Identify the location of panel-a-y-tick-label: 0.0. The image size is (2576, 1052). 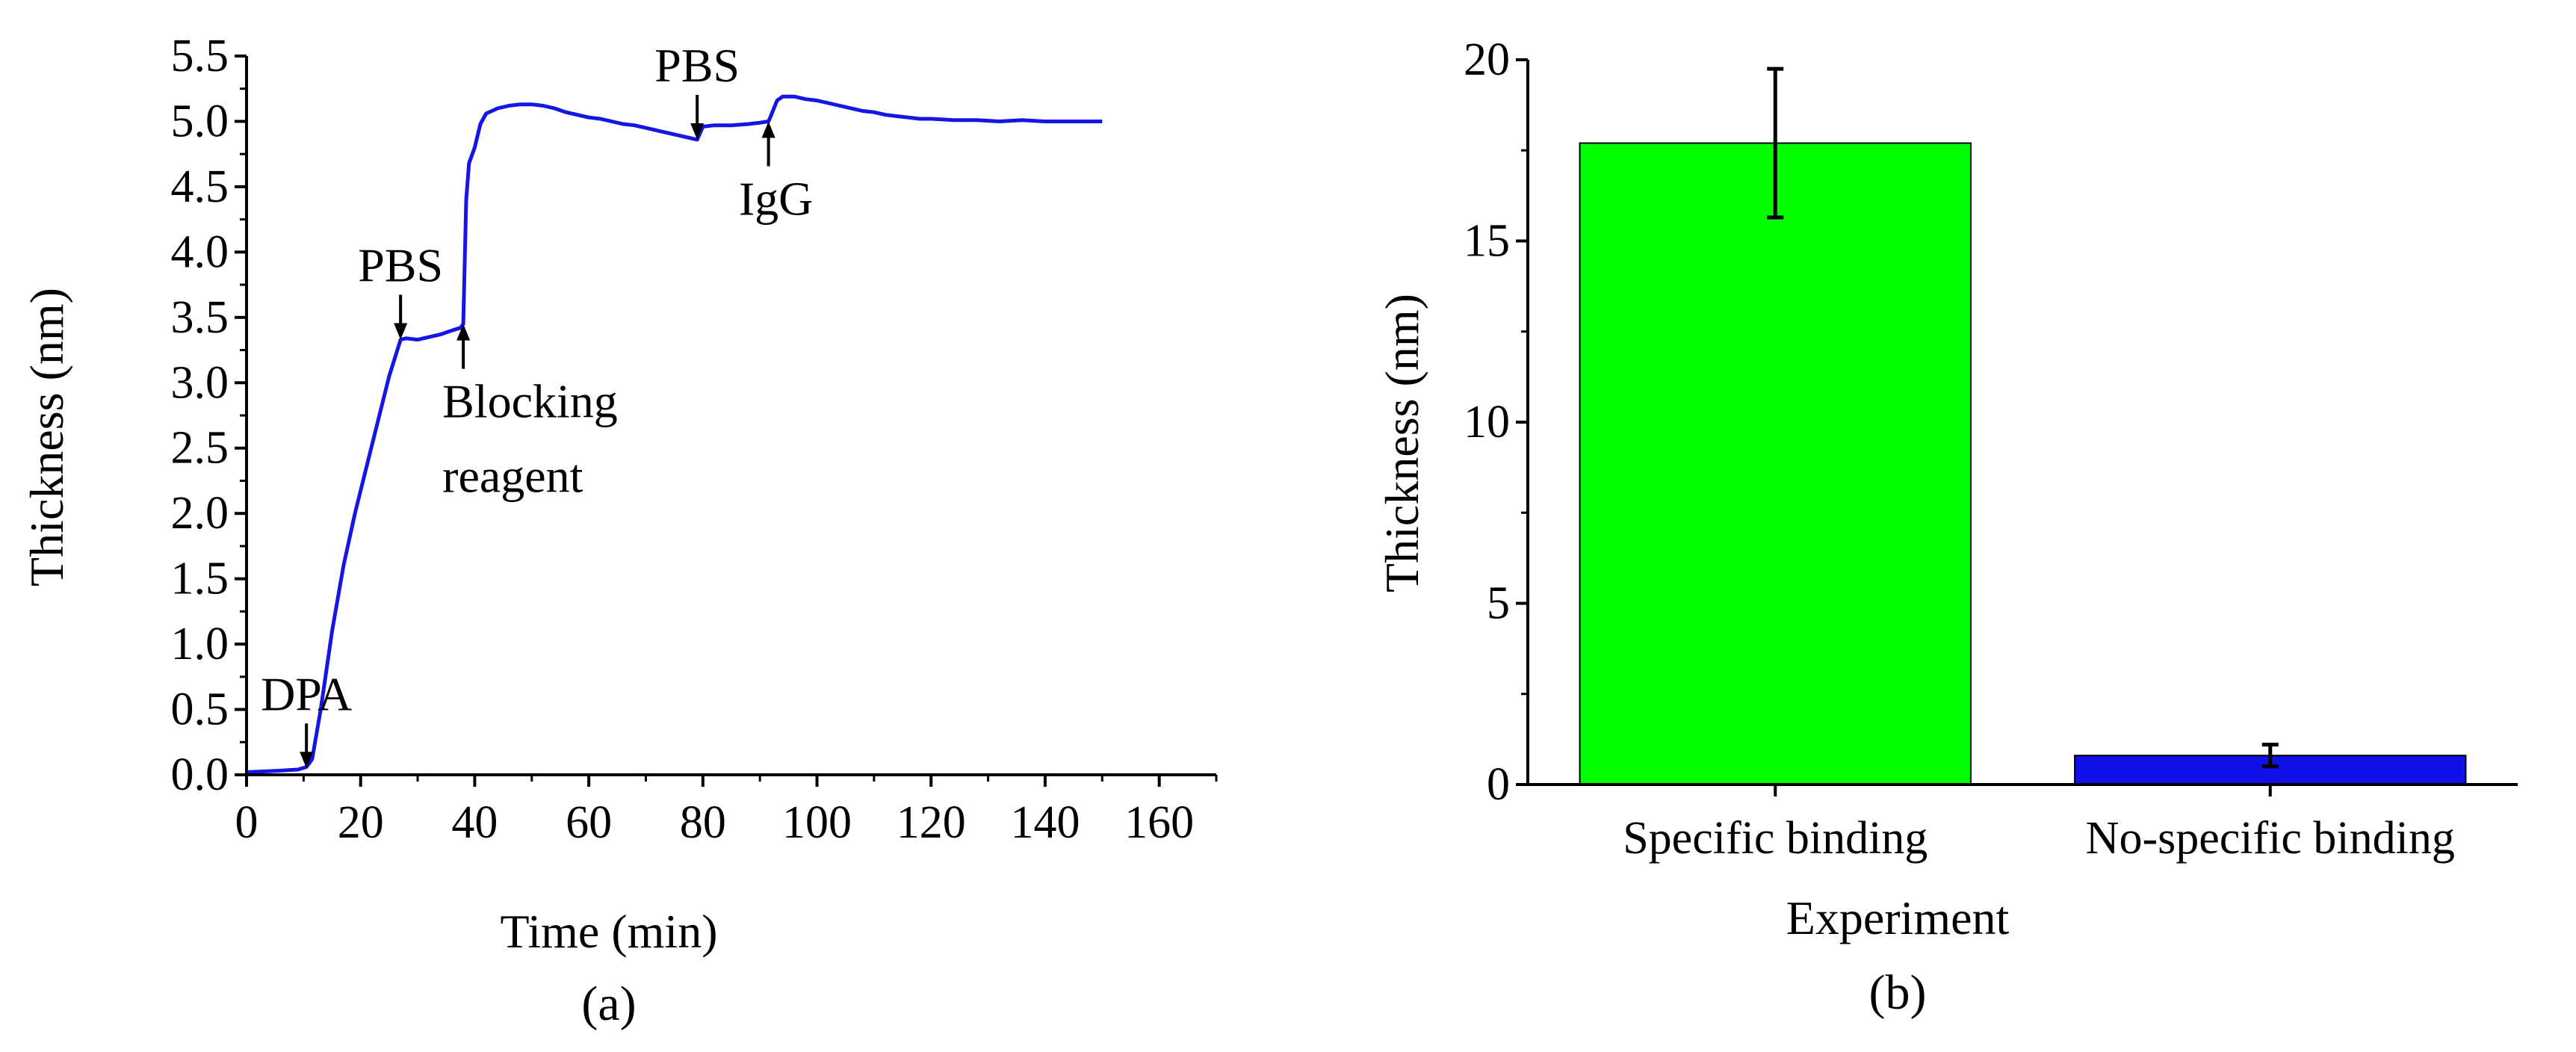
(200, 774).